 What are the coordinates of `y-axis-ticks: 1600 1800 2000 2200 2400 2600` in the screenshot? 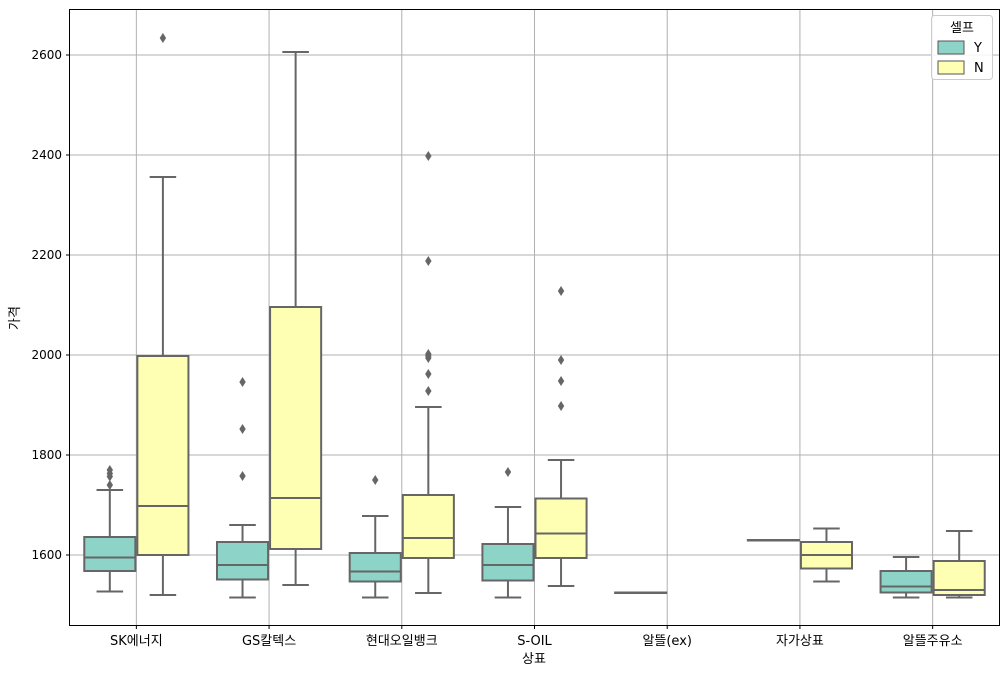 It's located at (50, 305).